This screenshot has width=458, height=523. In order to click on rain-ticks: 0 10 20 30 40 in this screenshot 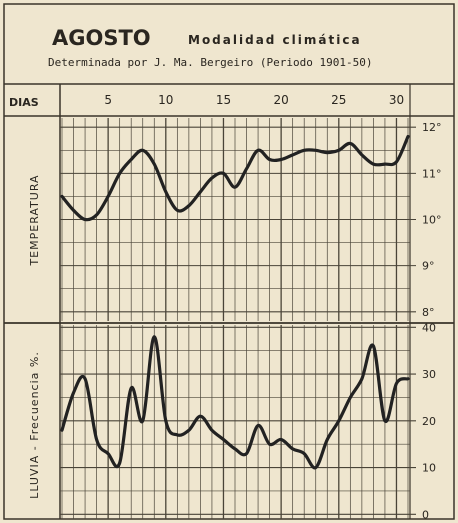, I will do `click(429, 421)`.